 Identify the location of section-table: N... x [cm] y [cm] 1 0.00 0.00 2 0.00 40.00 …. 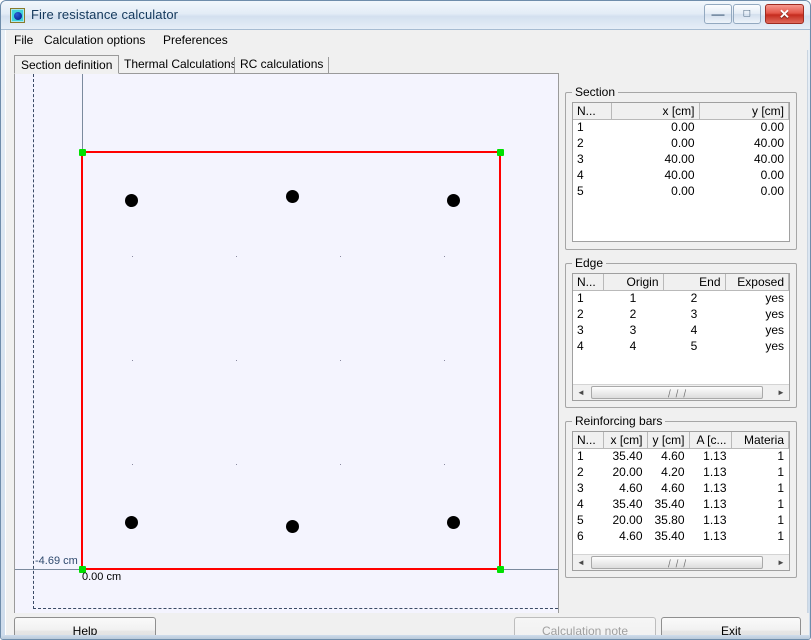
(681, 172).